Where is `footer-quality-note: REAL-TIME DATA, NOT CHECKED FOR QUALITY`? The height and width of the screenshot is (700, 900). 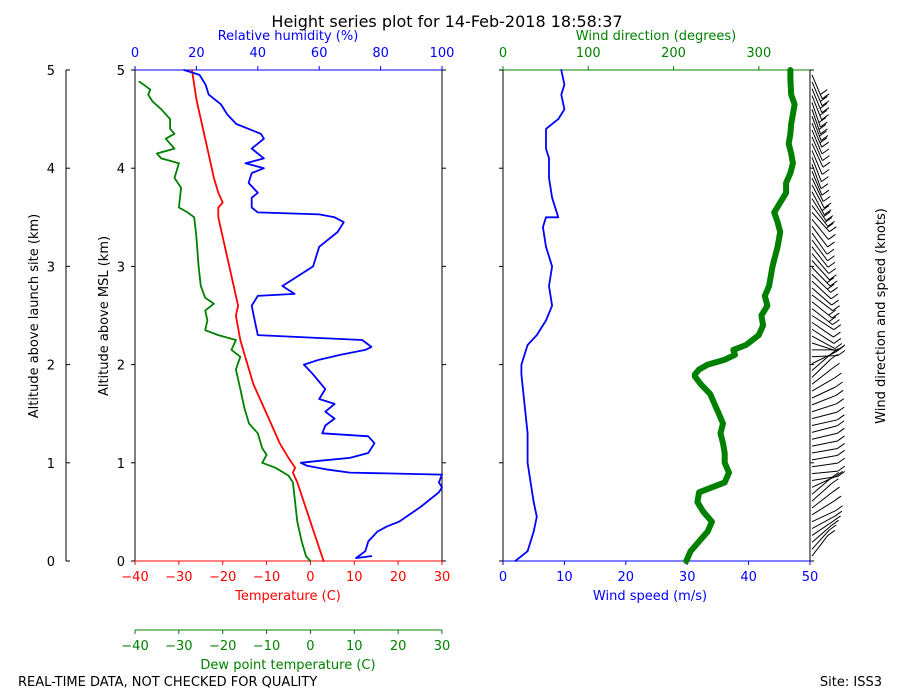
footer-quality-note: REAL-TIME DATA, NOT CHECKED FOR QUALITY is located at coordinates (167, 682).